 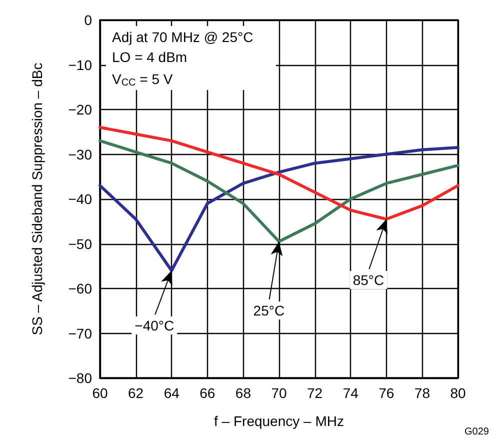 I want to click on annotation: LO = 4 dBm, so click(x=150, y=57).